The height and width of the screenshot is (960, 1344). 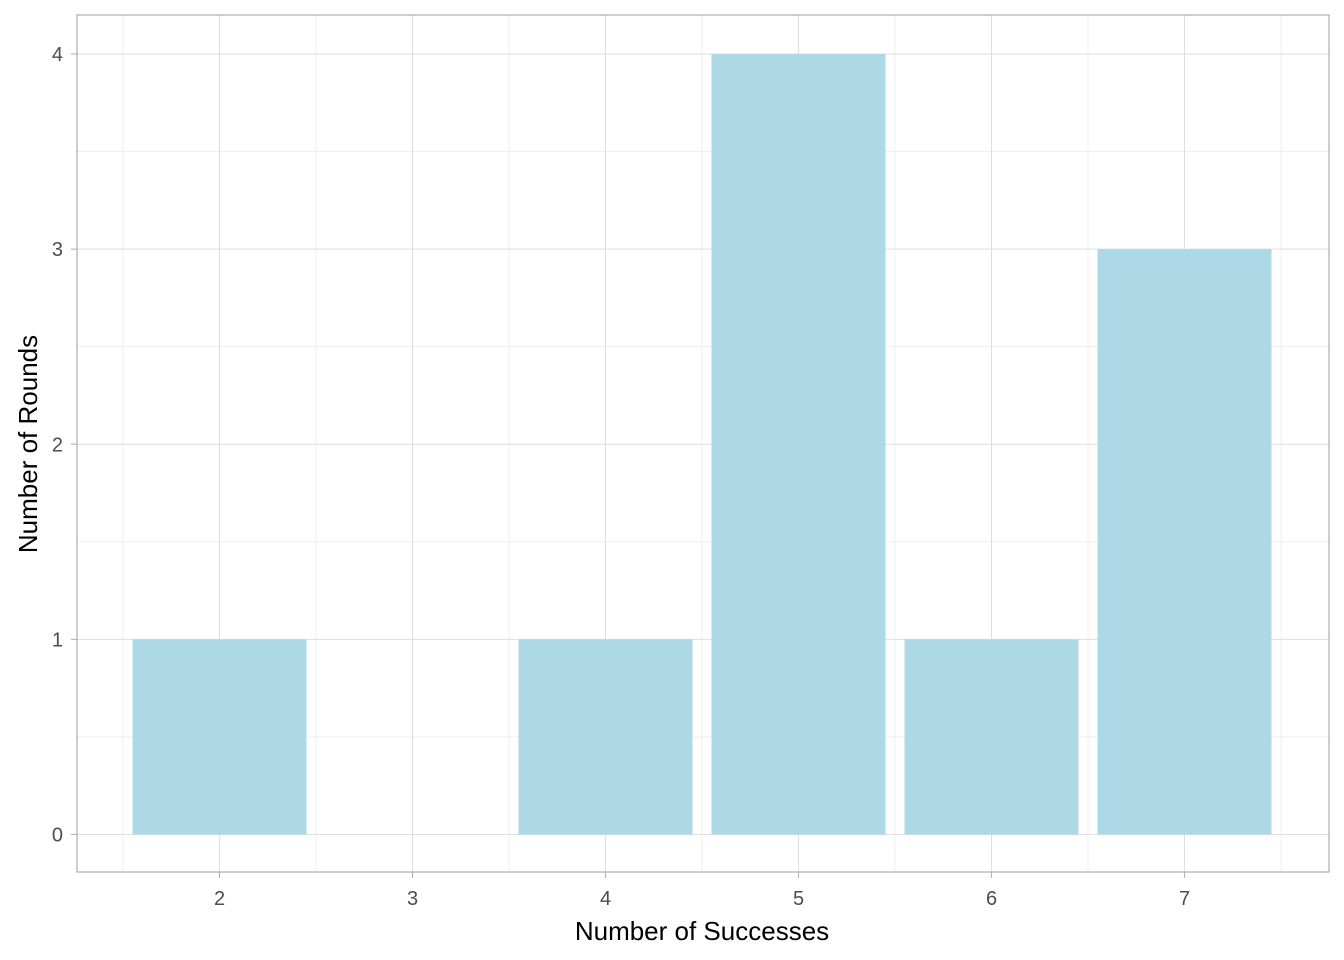 What do you see at coordinates (412, 899) in the screenshot?
I see `x-tick-label: 3` at bounding box center [412, 899].